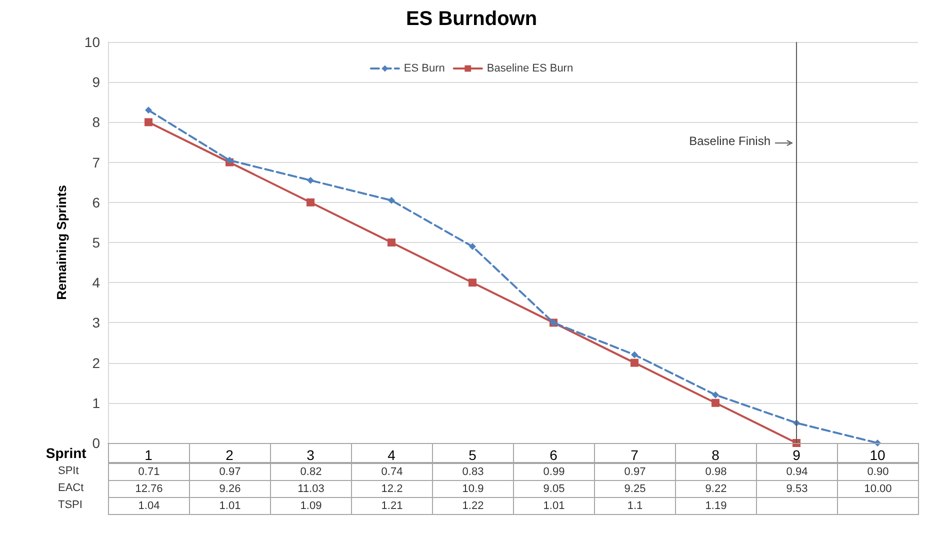 This screenshot has height=539, width=943. Describe the element at coordinates (472, 455) in the screenshot. I see `x-tick-label: 5` at that location.